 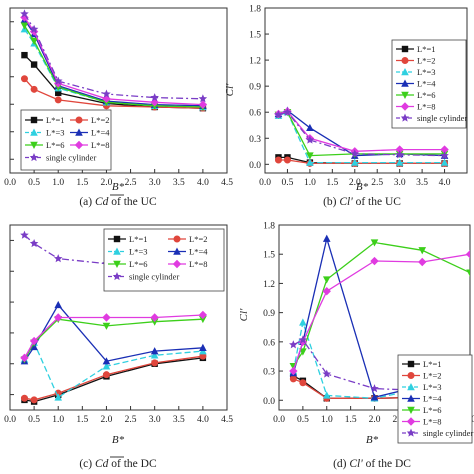 What do you see at coordinates (230, 89) in the screenshot?
I see `y-axis-label: Cl'` at bounding box center [230, 89].